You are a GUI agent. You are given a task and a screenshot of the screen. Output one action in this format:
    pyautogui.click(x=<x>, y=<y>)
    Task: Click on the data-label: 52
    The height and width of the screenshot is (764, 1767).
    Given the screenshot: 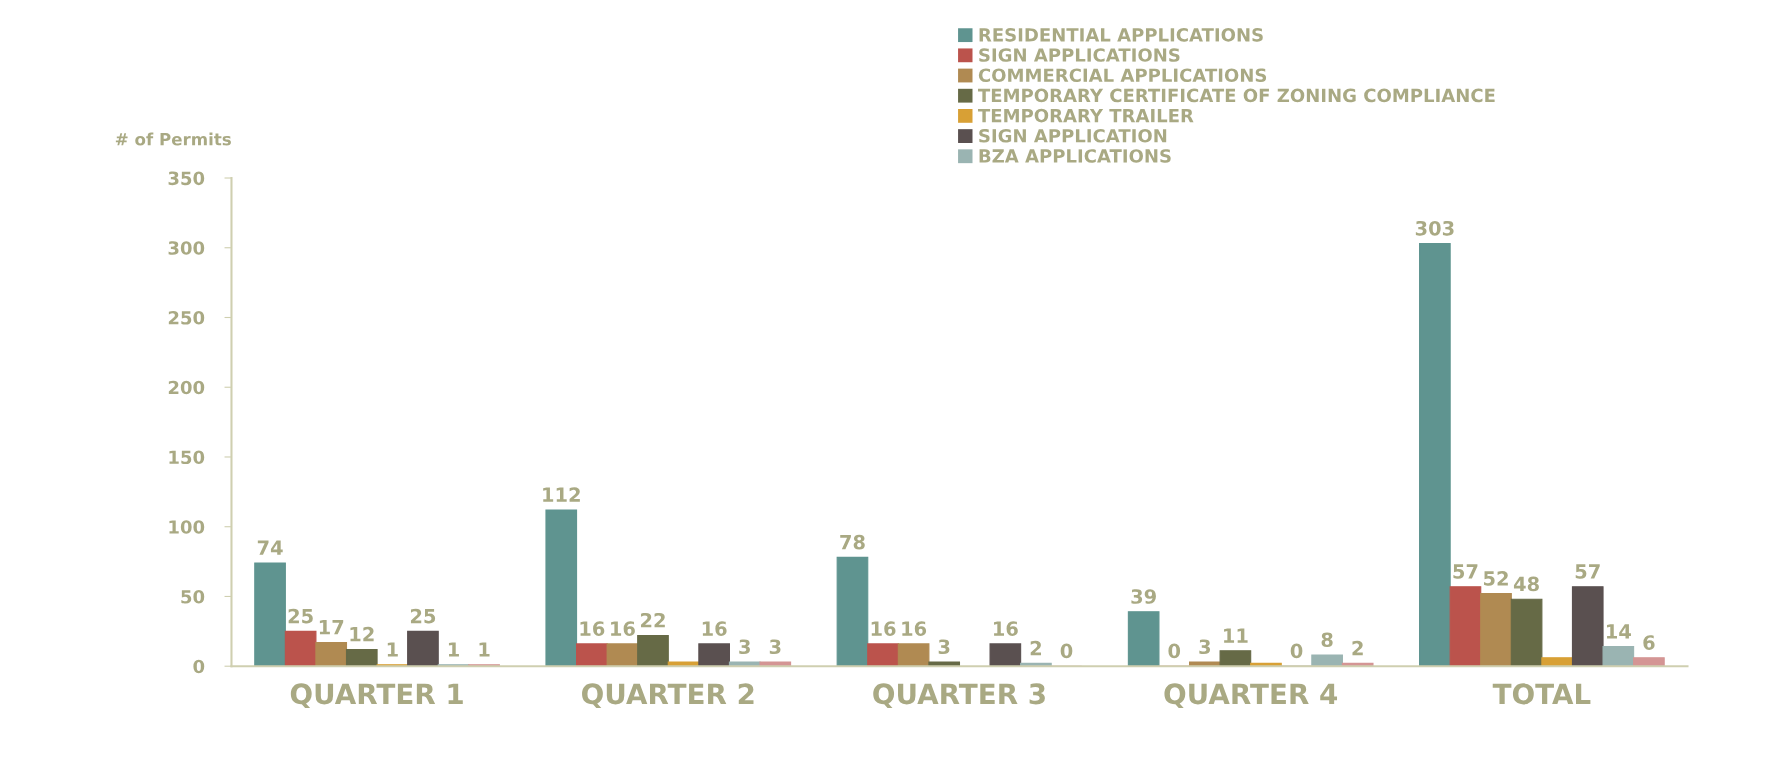 What is the action you would take?
    pyautogui.click(x=1495, y=578)
    